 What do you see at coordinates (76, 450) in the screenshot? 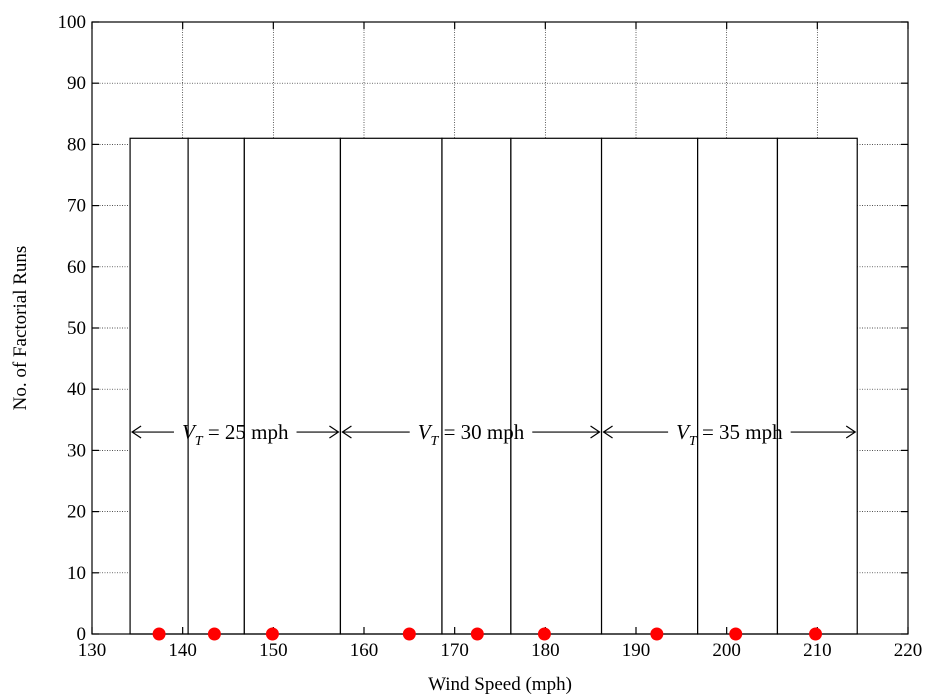
I see `y-tick-label: 30` at bounding box center [76, 450].